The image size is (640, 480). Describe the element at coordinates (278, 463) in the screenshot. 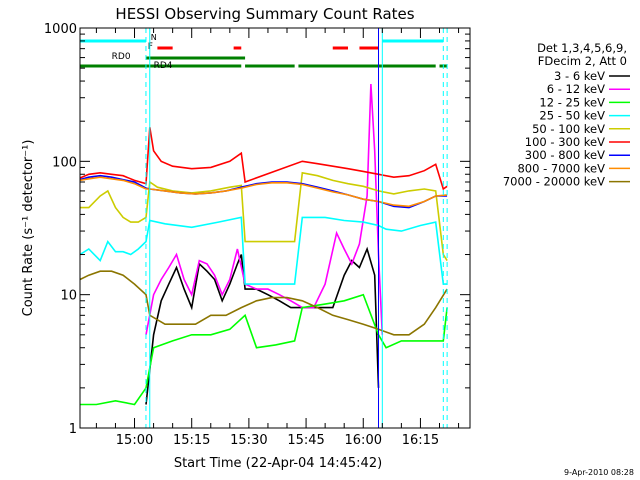

I see `x-axis-label: Start Time (22-Apr-04 14:45:42)` at that location.